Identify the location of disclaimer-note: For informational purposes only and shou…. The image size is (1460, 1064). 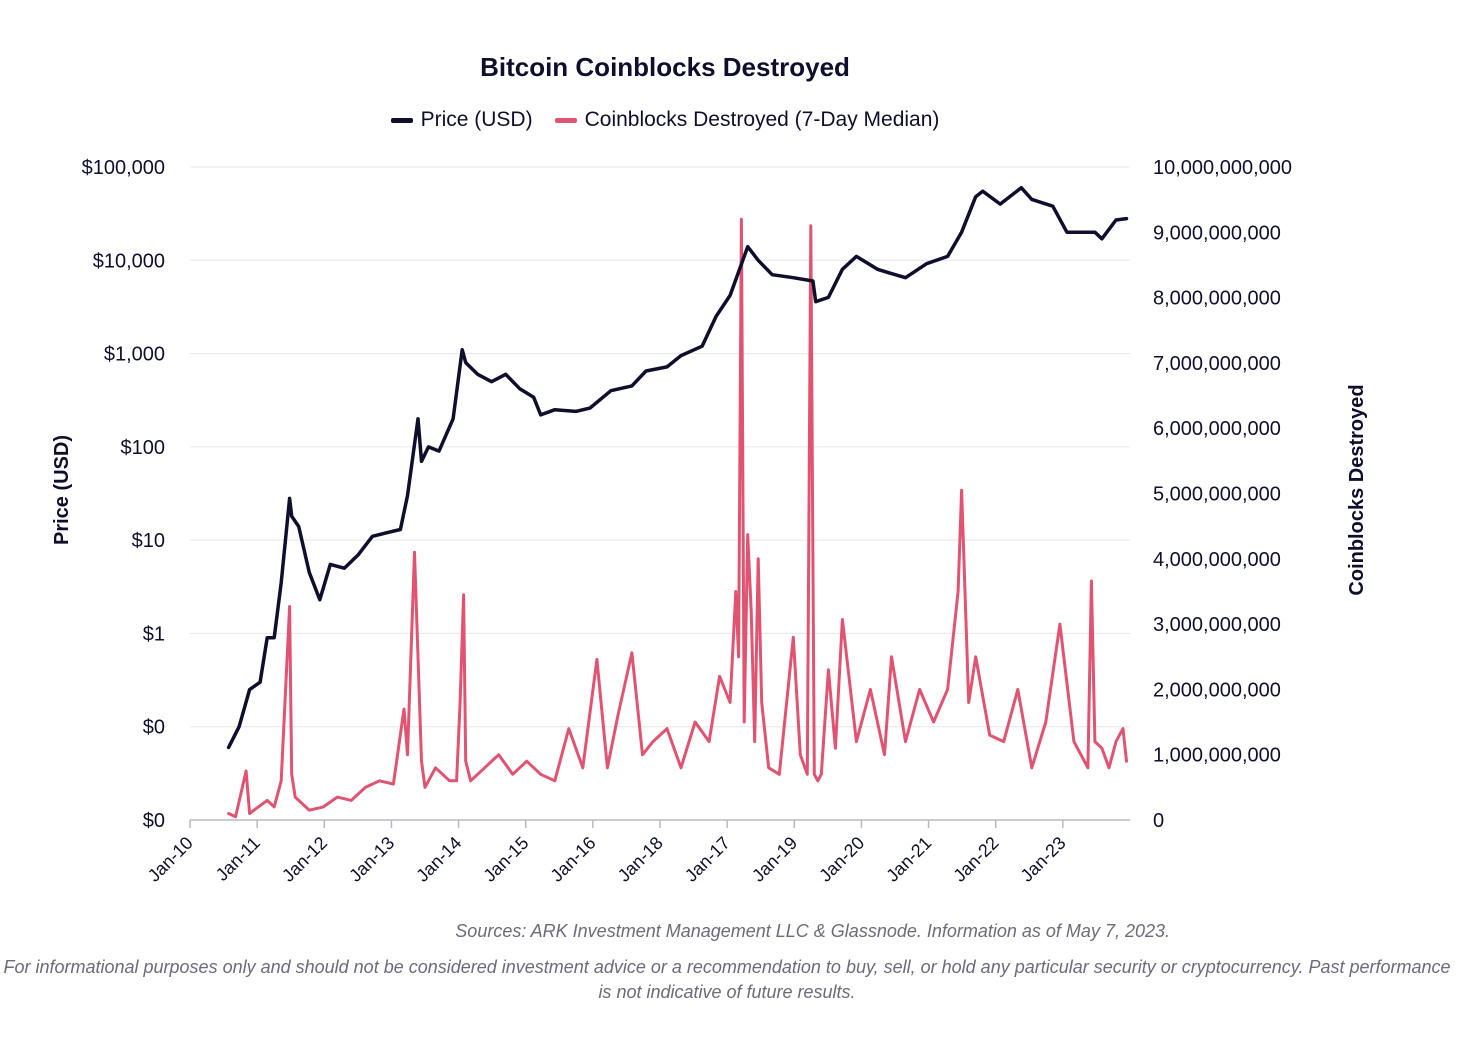
(727, 979).